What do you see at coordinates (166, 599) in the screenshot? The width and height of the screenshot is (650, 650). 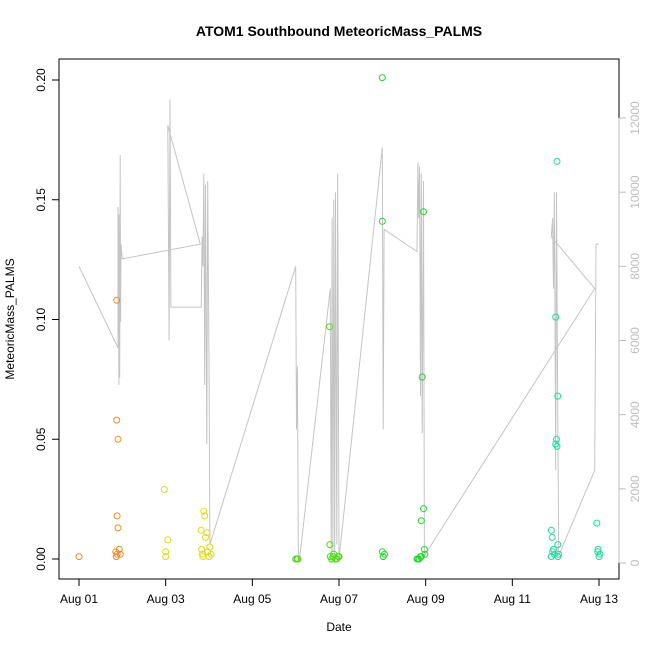 I see `x-tick-label: Aug 03` at bounding box center [166, 599].